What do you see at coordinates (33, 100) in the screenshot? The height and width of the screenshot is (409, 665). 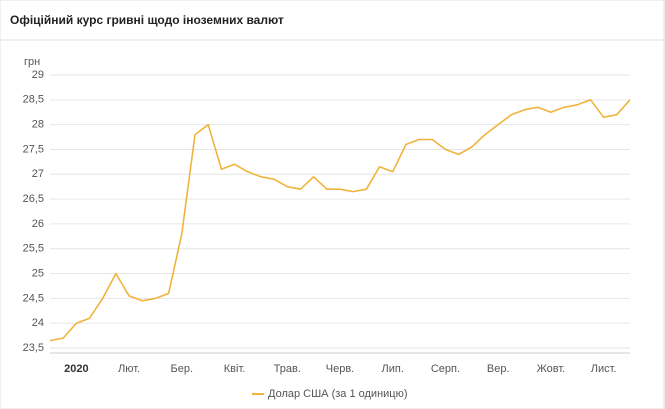 I see `y-tick-label: 28,5` at bounding box center [33, 100].